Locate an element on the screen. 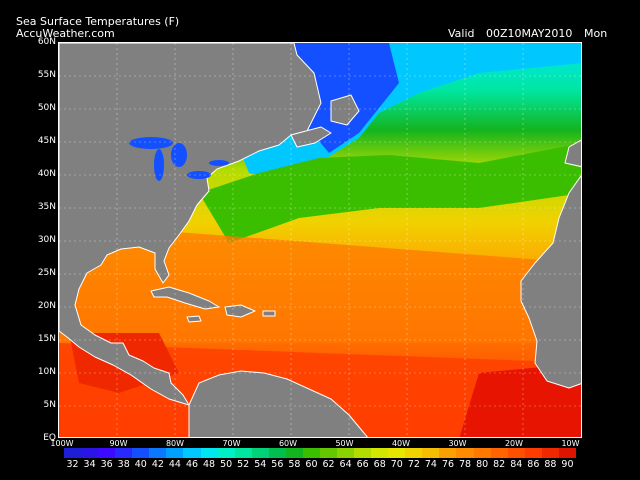  jamaica-land is located at coordinates (194, 319).